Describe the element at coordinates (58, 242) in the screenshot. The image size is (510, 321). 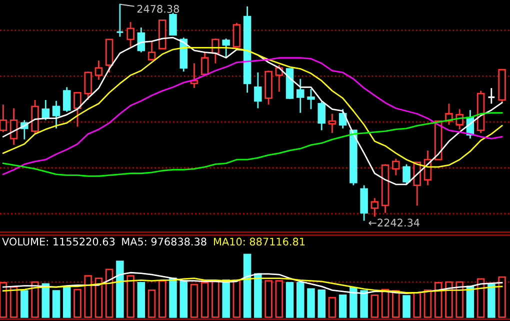
I see `chart-title: VOLUME: 1155220.63` at that location.